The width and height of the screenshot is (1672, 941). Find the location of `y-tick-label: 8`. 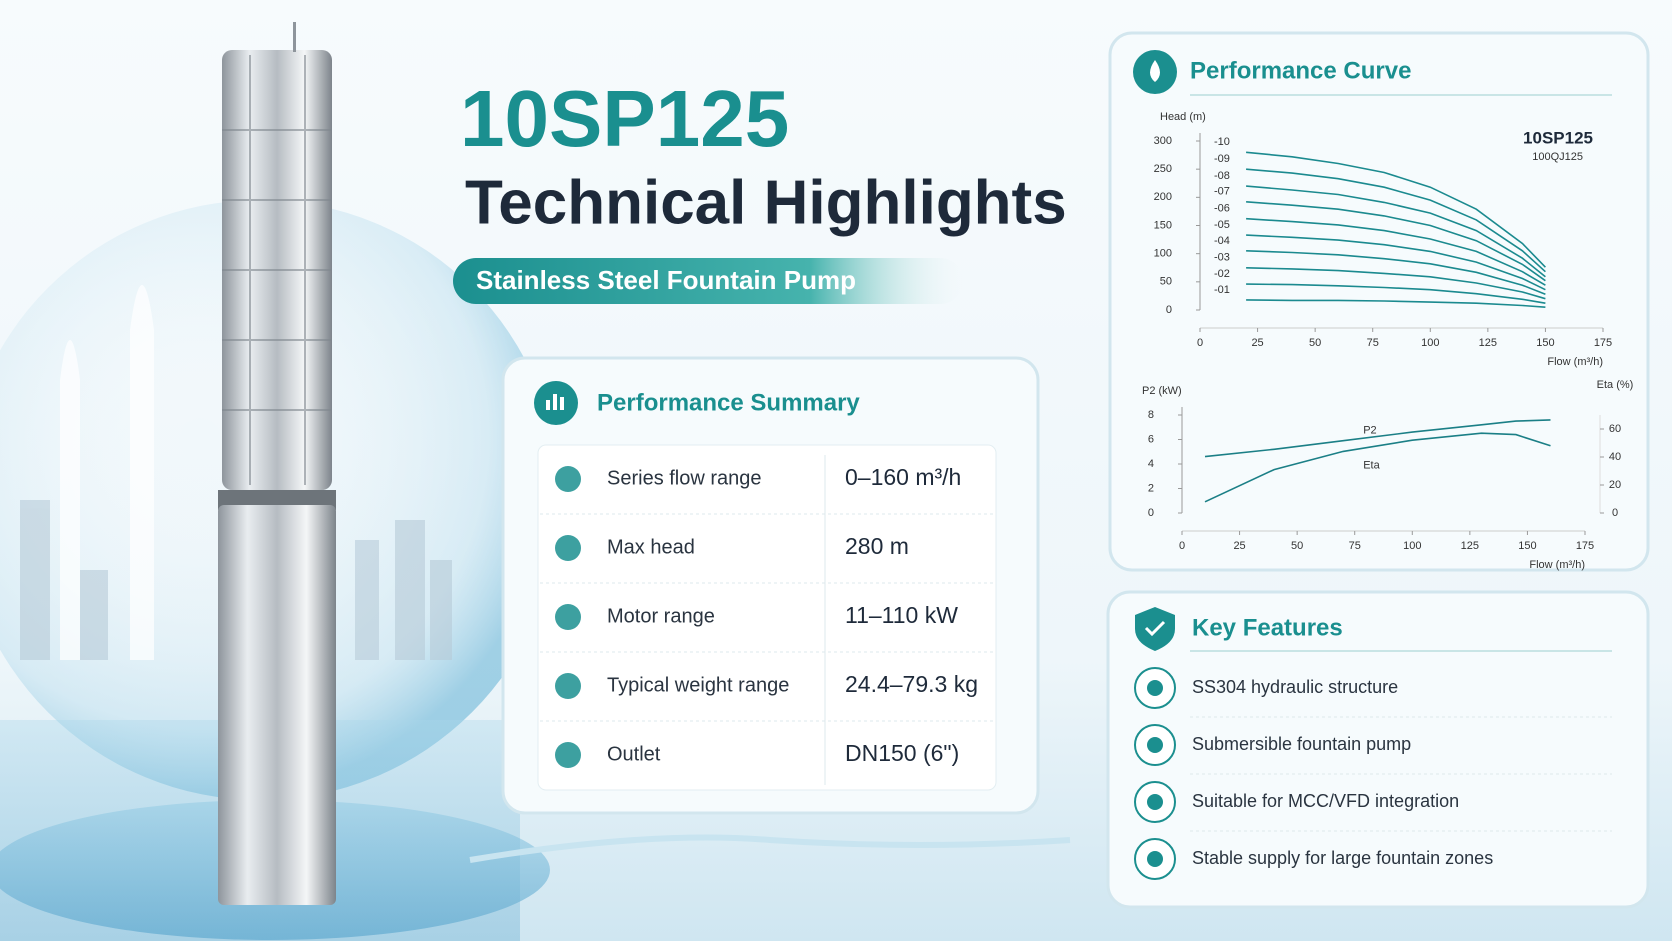

y-tick-label: 8 is located at coordinates (1151, 415).